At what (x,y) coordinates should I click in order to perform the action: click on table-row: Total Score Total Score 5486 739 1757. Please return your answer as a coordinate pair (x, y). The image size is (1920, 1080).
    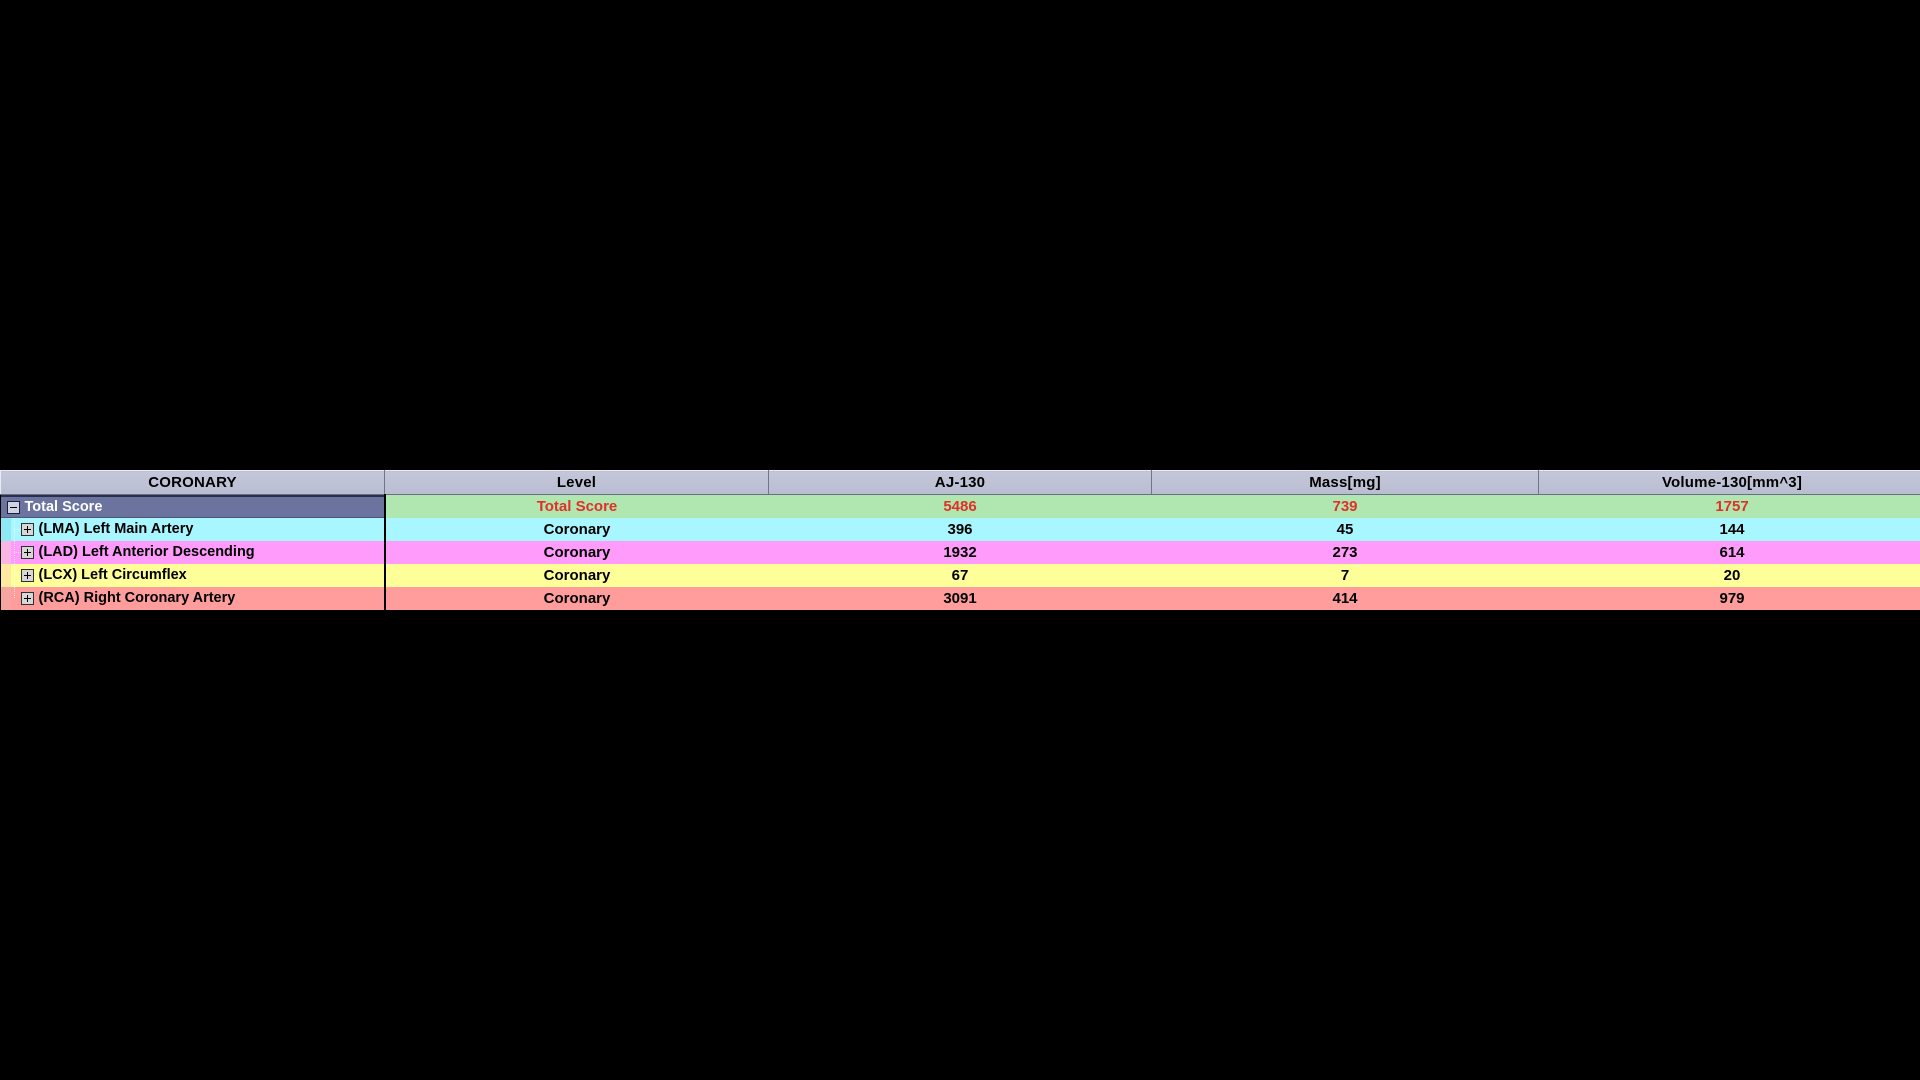
    Looking at the image, I should click on (960, 506).